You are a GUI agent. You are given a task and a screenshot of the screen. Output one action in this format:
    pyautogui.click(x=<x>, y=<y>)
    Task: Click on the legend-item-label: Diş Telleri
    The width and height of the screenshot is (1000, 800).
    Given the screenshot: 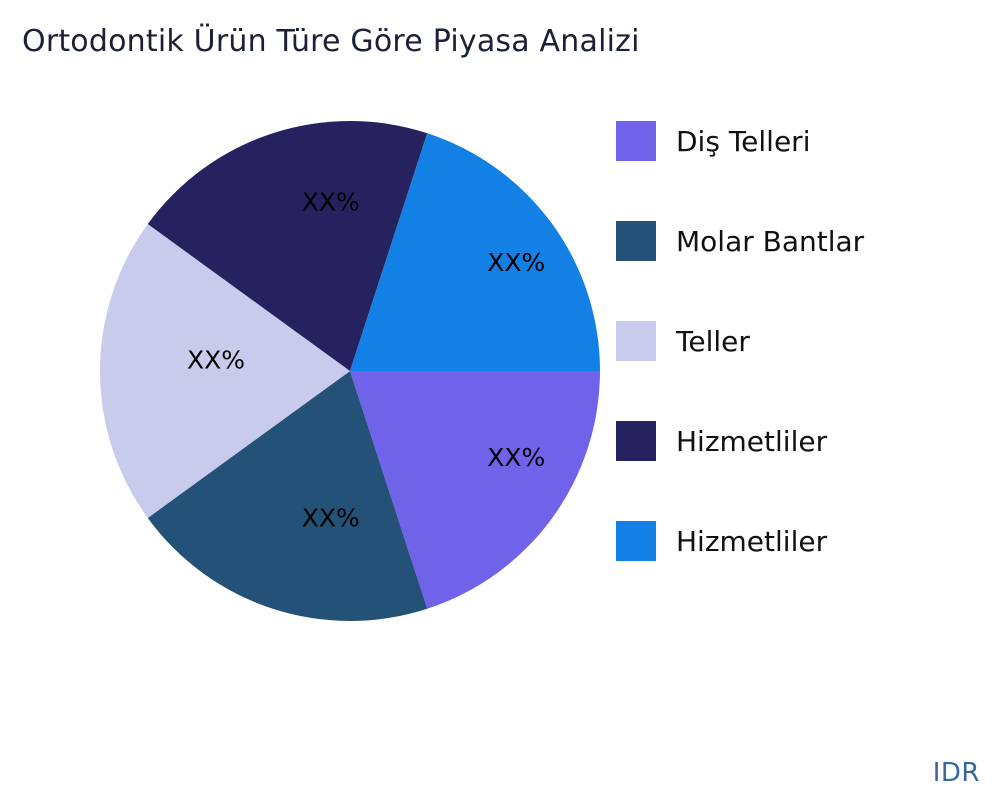 What is the action you would take?
    pyautogui.click(x=743, y=141)
    